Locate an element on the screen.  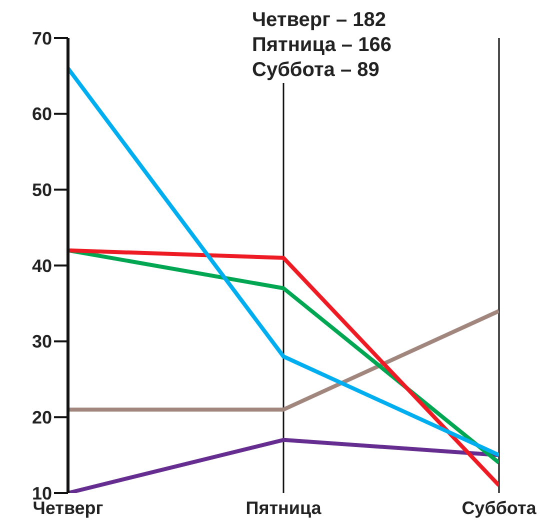
y-tick-label: 60 is located at coordinates (42, 114).